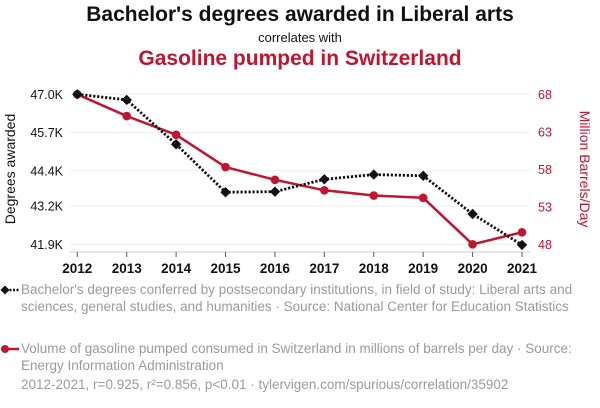  I want to click on x-axis: 2012 2013 2014 2015 2016 2017 2018 2019 2020 2021, so click(300, 264).